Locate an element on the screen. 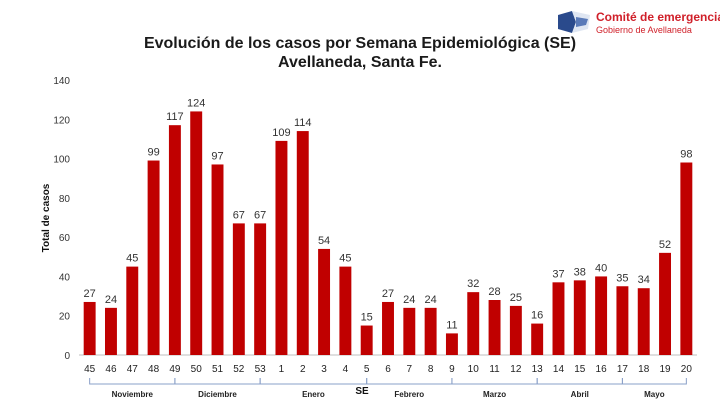 The image size is (720, 405). y-tick-label: 20 is located at coordinates (65, 317).